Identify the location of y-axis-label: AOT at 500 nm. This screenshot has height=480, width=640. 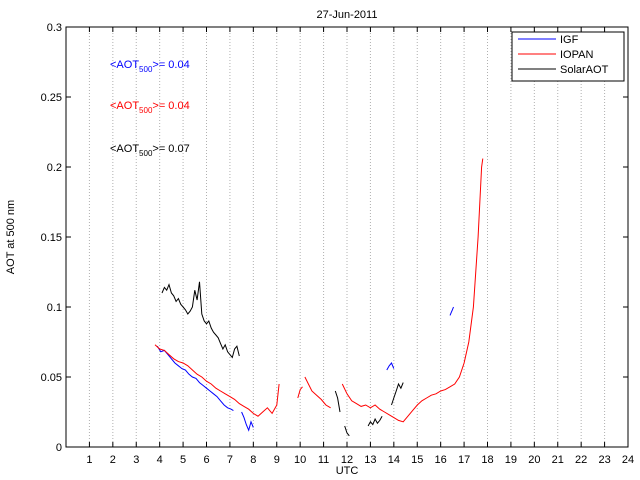
(11, 237).